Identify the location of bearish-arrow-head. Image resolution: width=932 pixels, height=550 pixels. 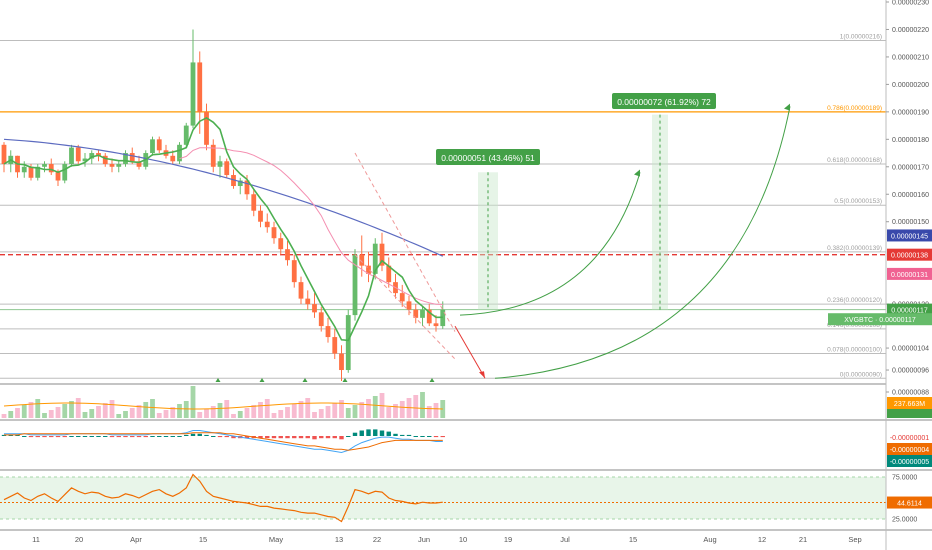
(482, 375).